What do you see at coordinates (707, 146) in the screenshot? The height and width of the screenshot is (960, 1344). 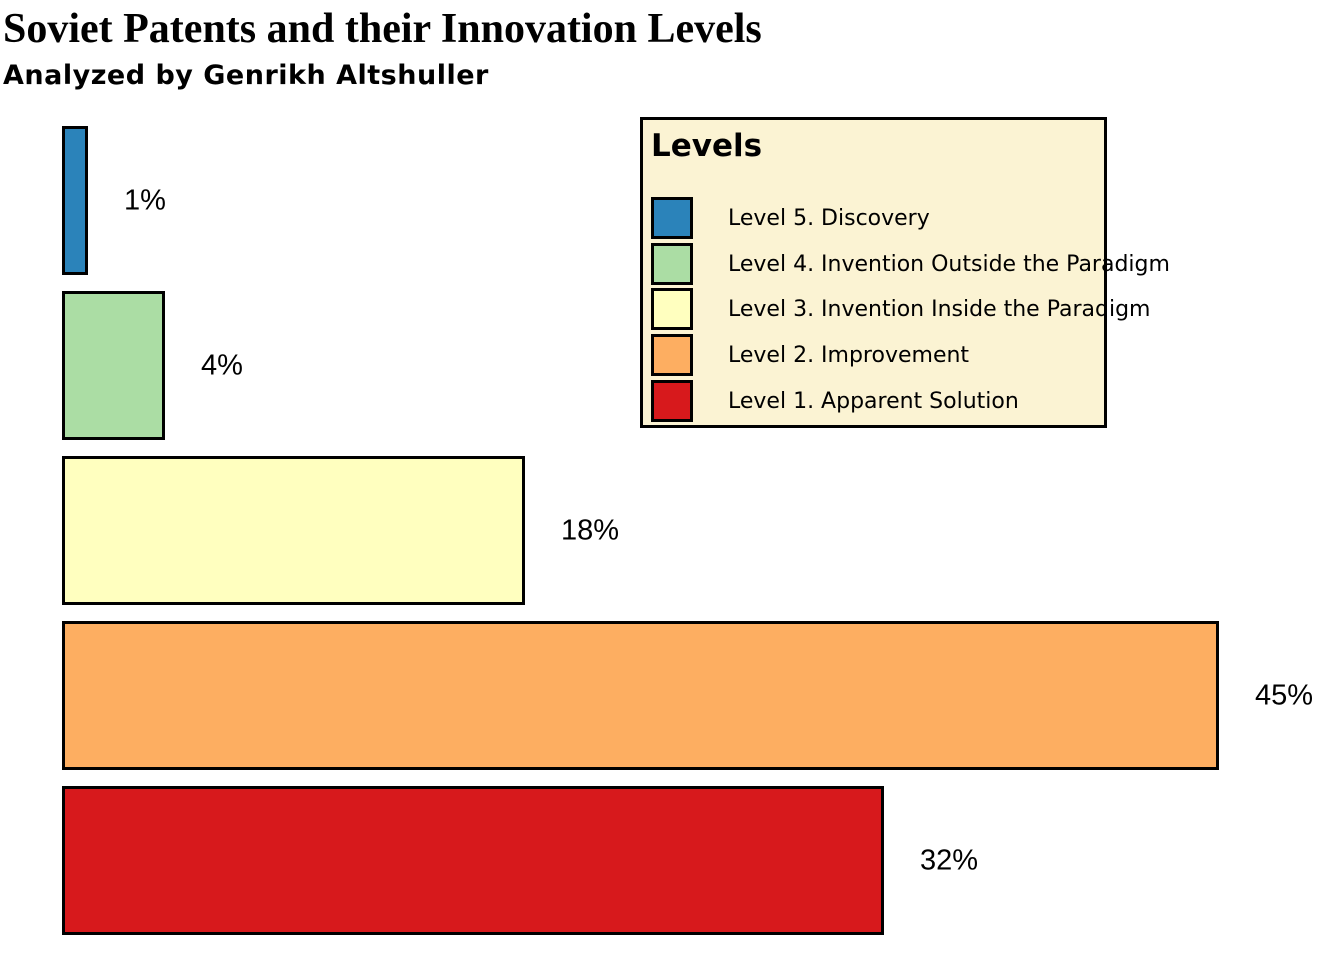 I see `legend-title: Levels` at bounding box center [707, 146].